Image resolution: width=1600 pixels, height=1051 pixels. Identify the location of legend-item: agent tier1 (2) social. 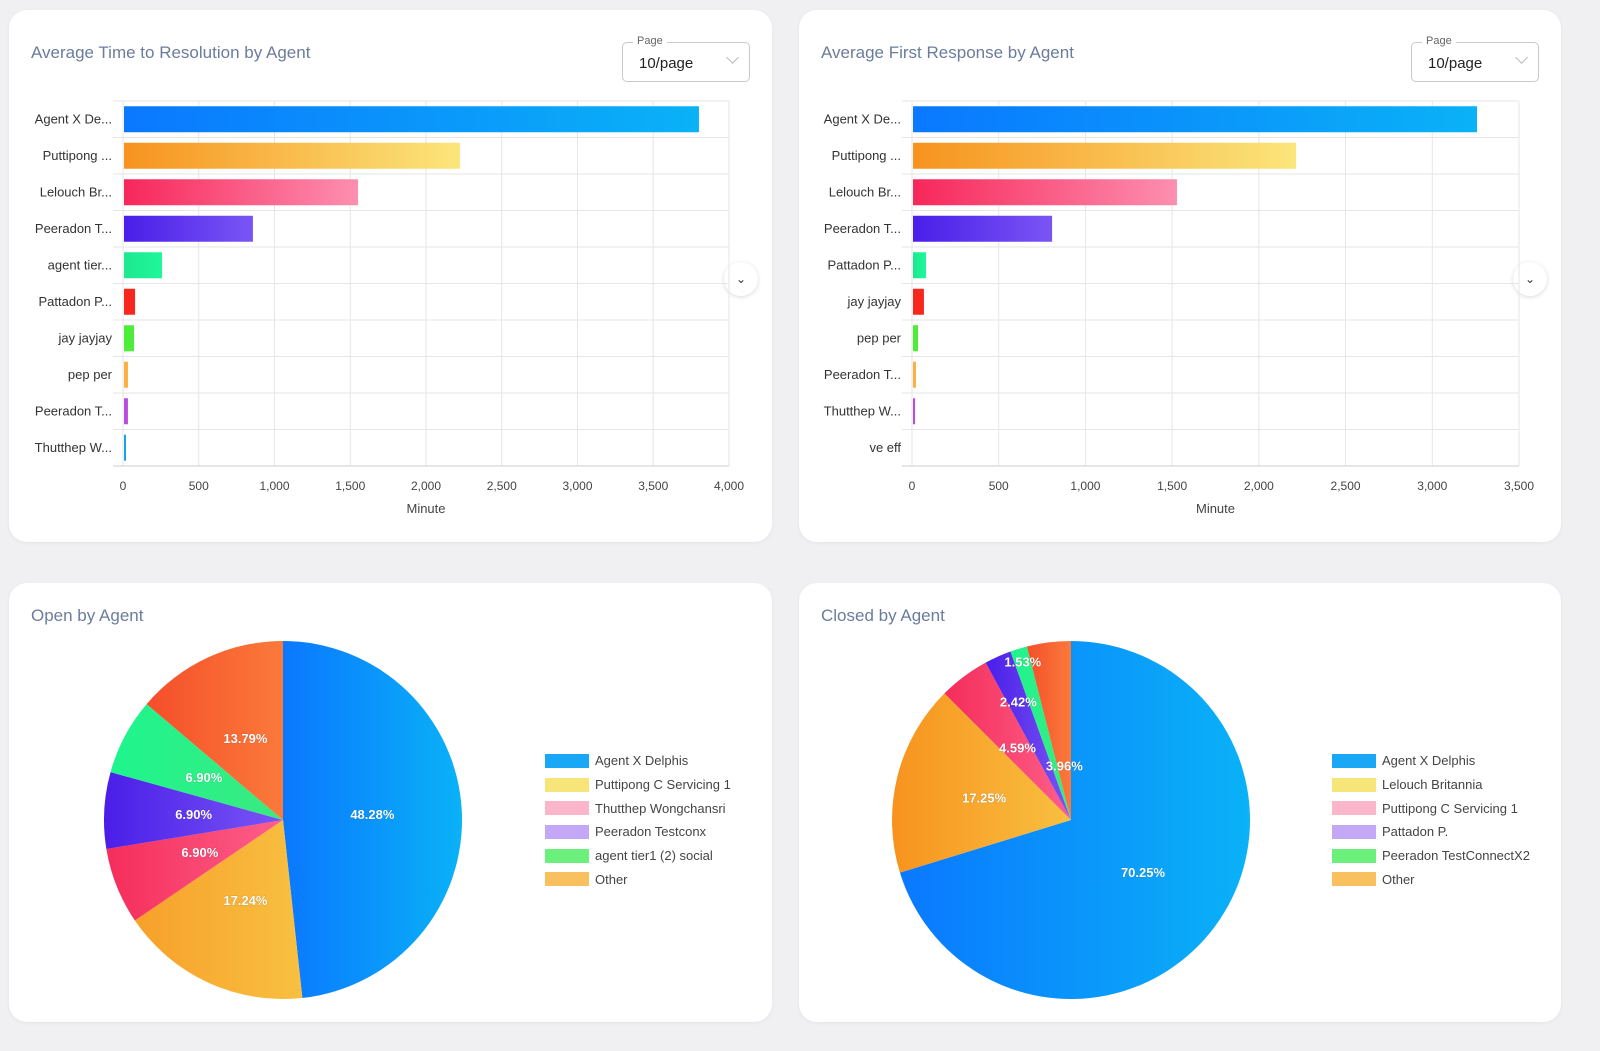
(638, 856).